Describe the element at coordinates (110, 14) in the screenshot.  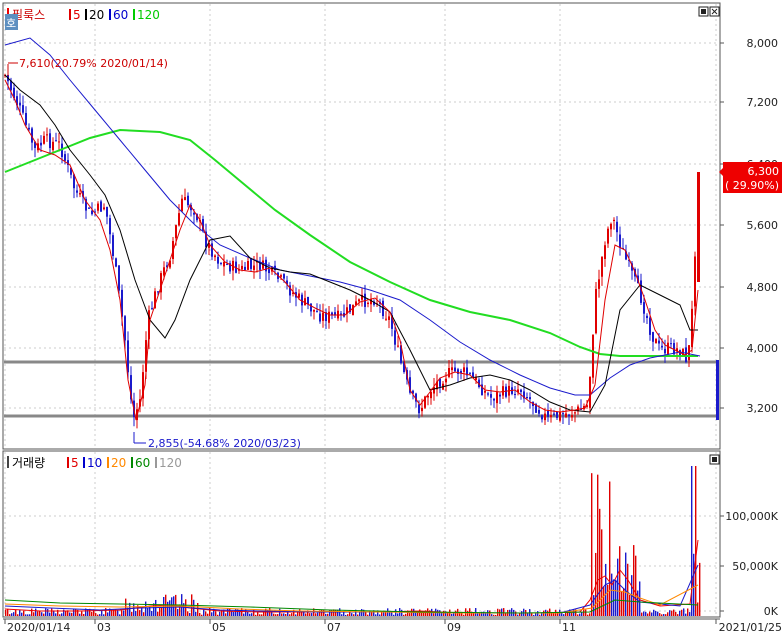
I see `legend-swatch` at that location.